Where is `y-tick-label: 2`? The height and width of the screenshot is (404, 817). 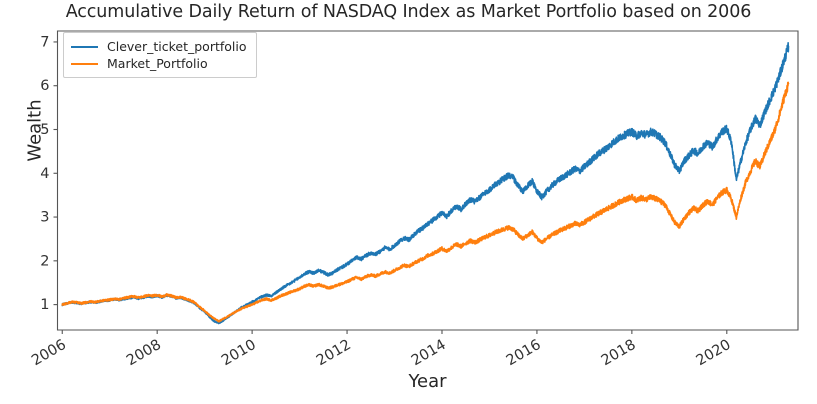
y-tick-label: 2 is located at coordinates (44, 261).